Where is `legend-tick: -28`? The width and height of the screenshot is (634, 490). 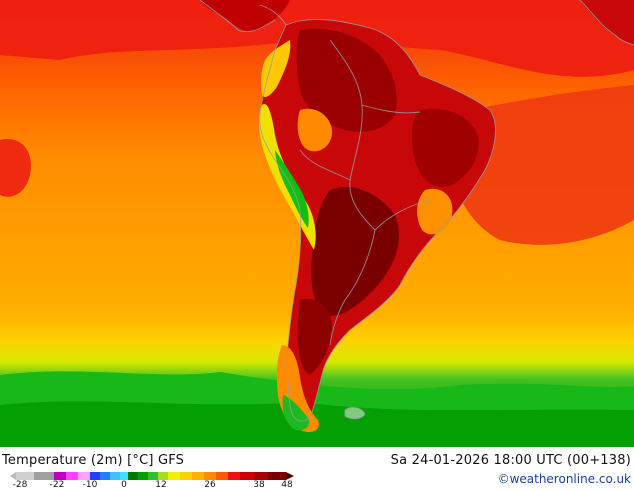
legend-tick: -28 is located at coordinates (20, 485).